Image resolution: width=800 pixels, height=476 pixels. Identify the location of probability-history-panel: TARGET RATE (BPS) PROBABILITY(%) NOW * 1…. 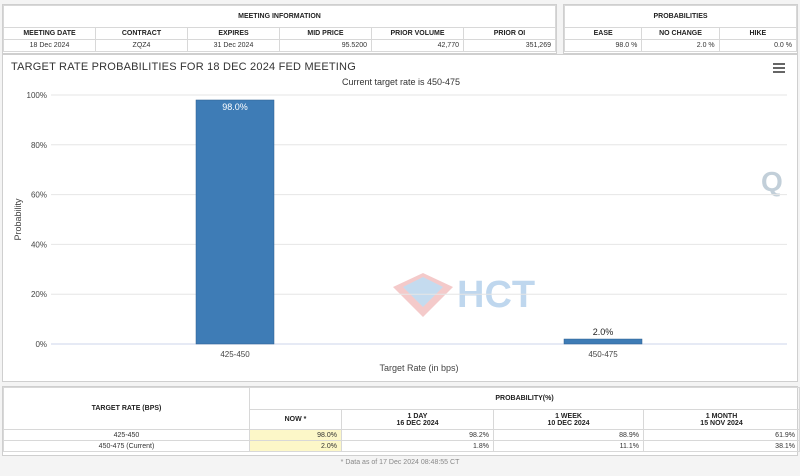
(401, 421).